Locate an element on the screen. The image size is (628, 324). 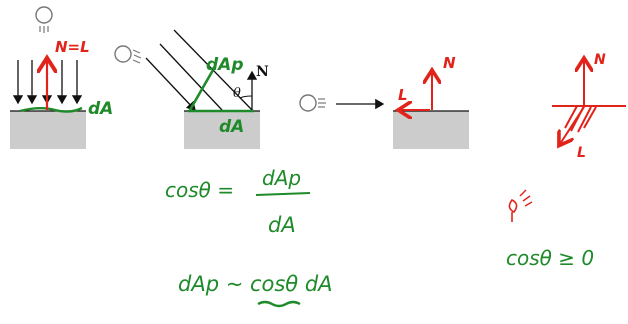
proportional-expression: dAp ~ cosθ dA is located at coordinates (255, 284).